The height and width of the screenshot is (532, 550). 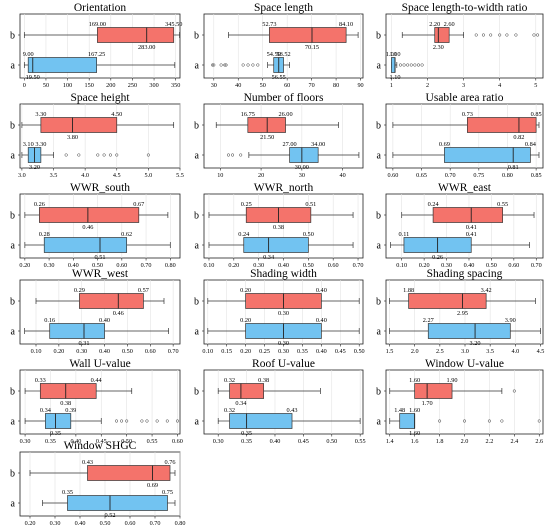 I want to click on median-label: 0.35, so click(x=55, y=433).